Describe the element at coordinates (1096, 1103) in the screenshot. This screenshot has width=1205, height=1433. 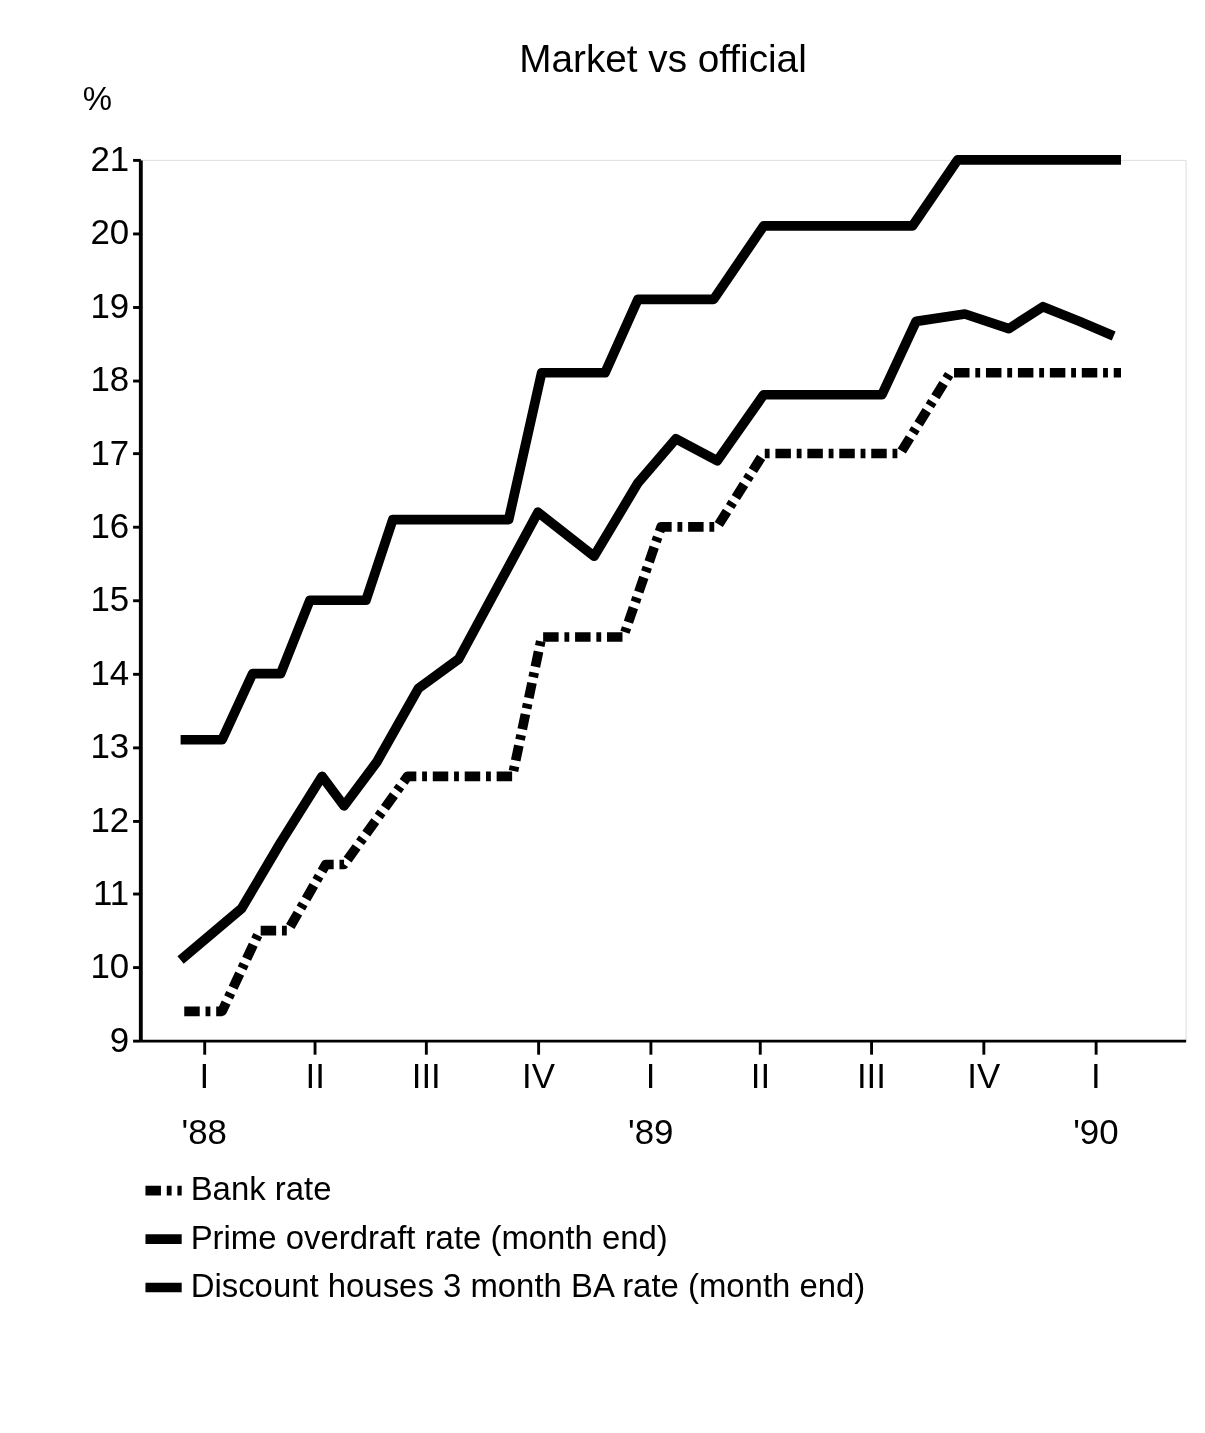
I see `x-tick-label: I '90` at that location.